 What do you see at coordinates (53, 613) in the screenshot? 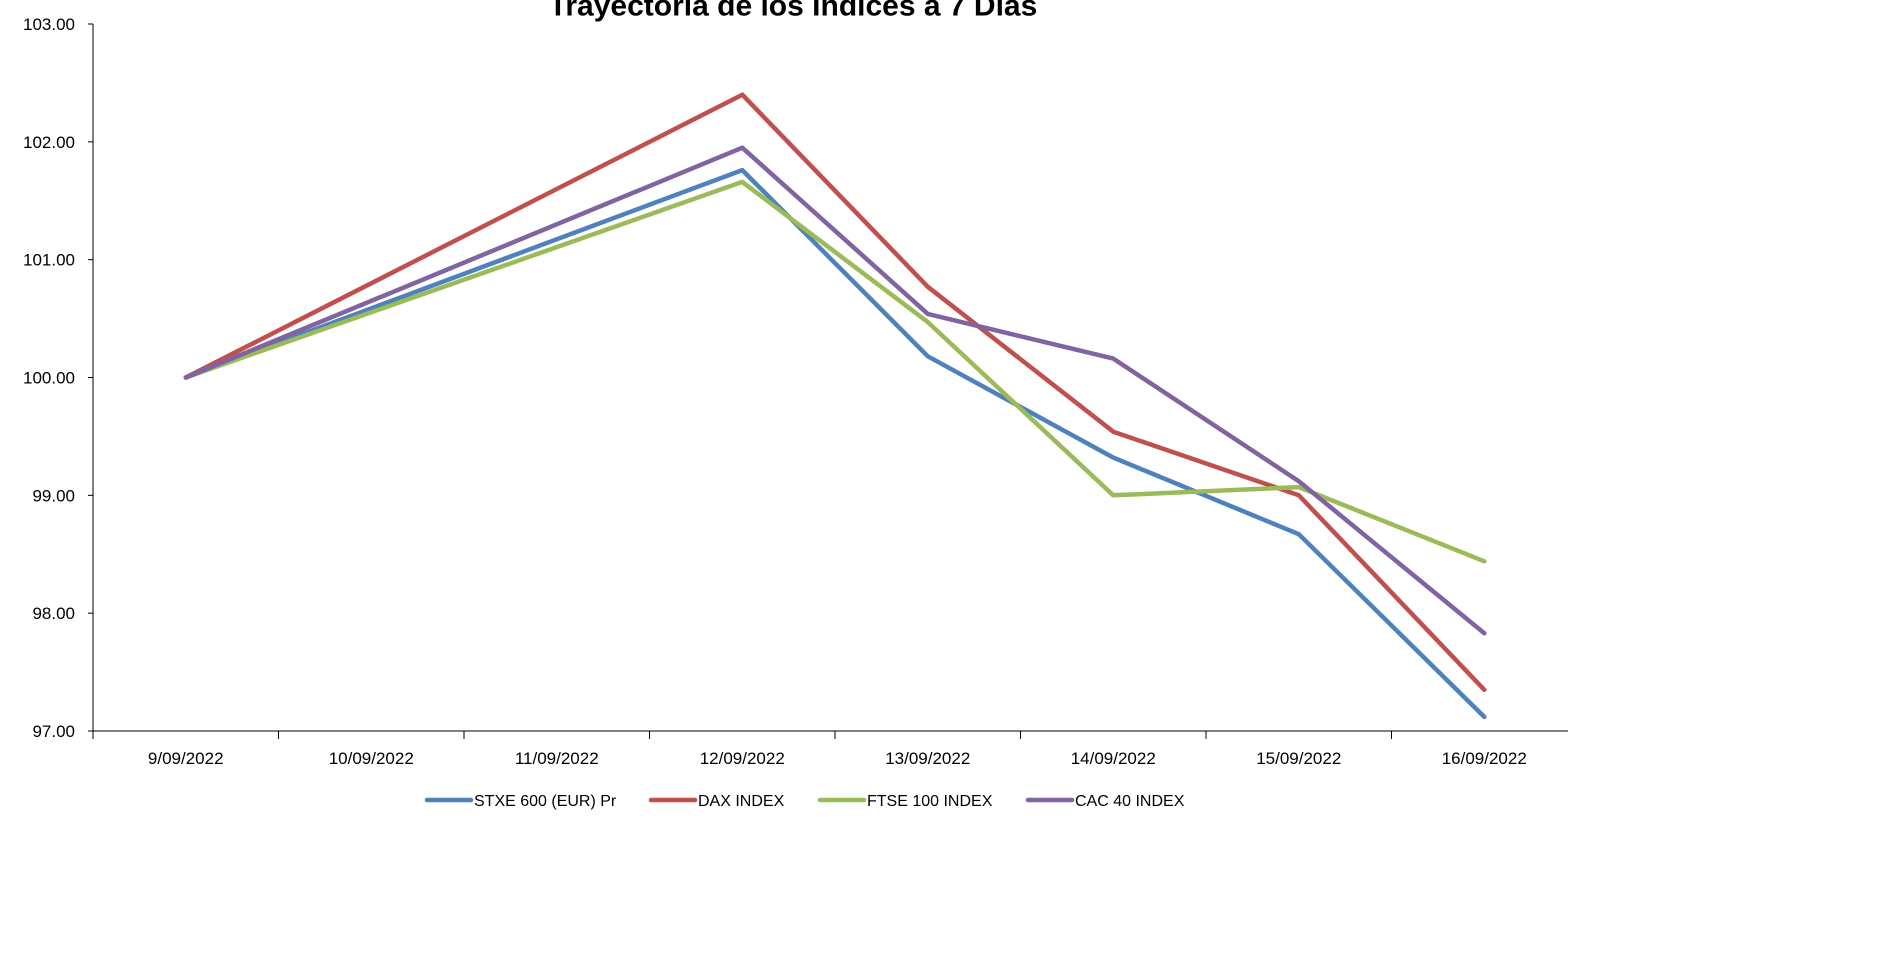
I see `y-tick-label: 98.00` at bounding box center [53, 613].